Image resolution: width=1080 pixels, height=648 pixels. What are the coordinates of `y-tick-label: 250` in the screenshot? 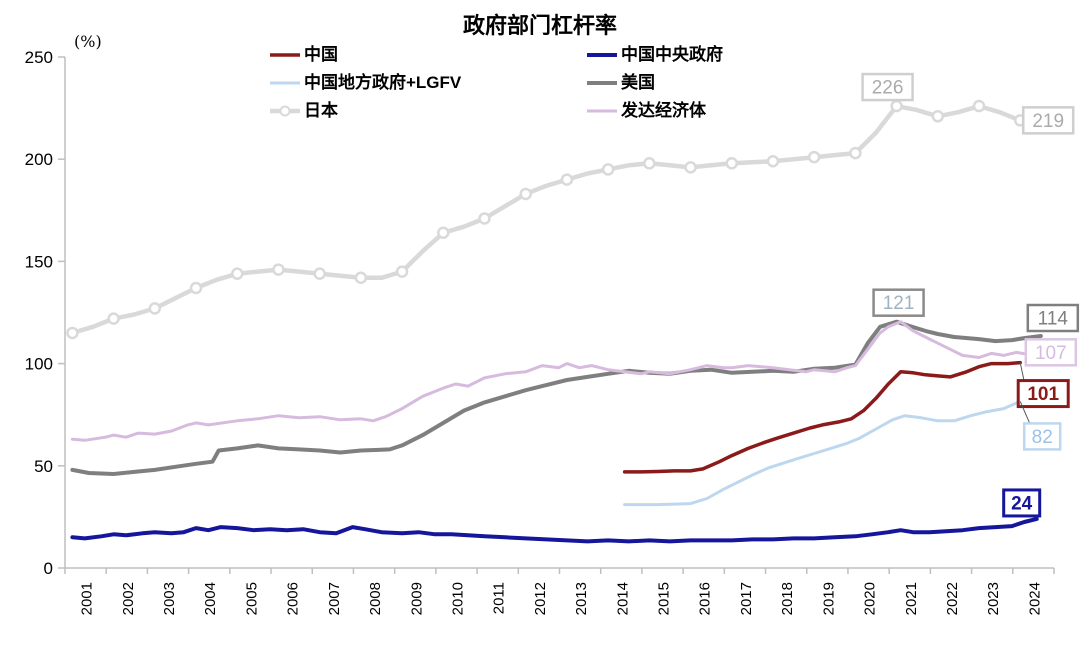 It's located at (39, 57).